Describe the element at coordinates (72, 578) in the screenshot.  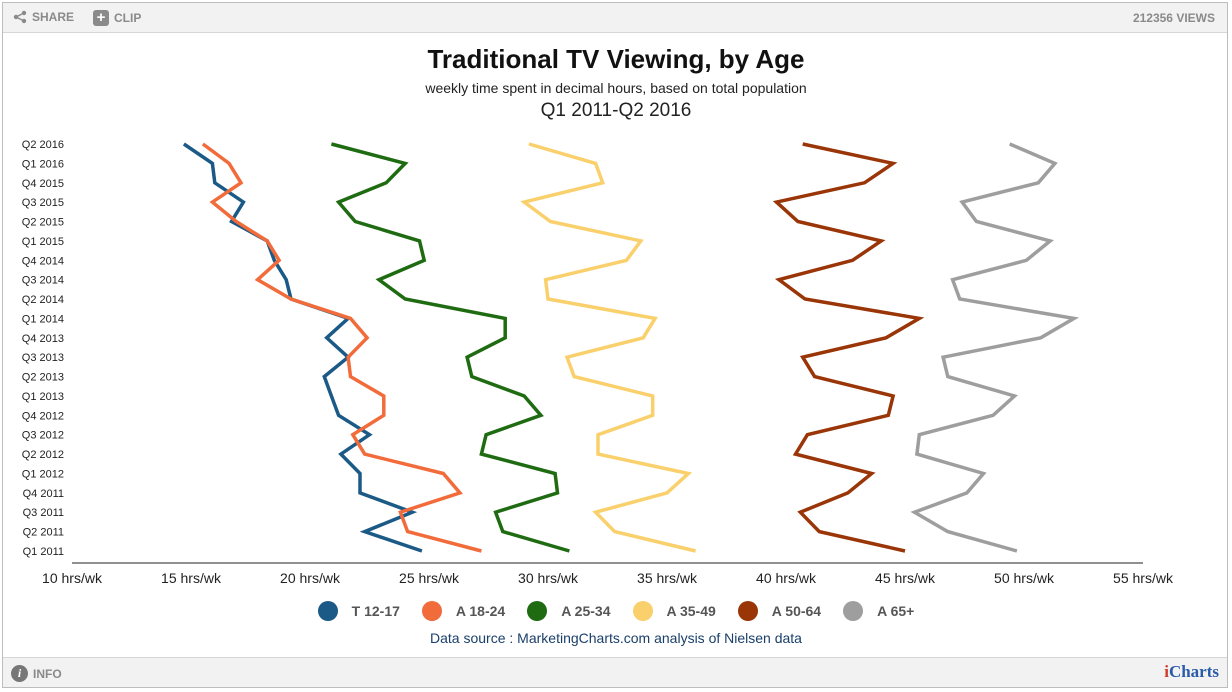
I see `x-tick-label: 10 hrs/wk` at that location.